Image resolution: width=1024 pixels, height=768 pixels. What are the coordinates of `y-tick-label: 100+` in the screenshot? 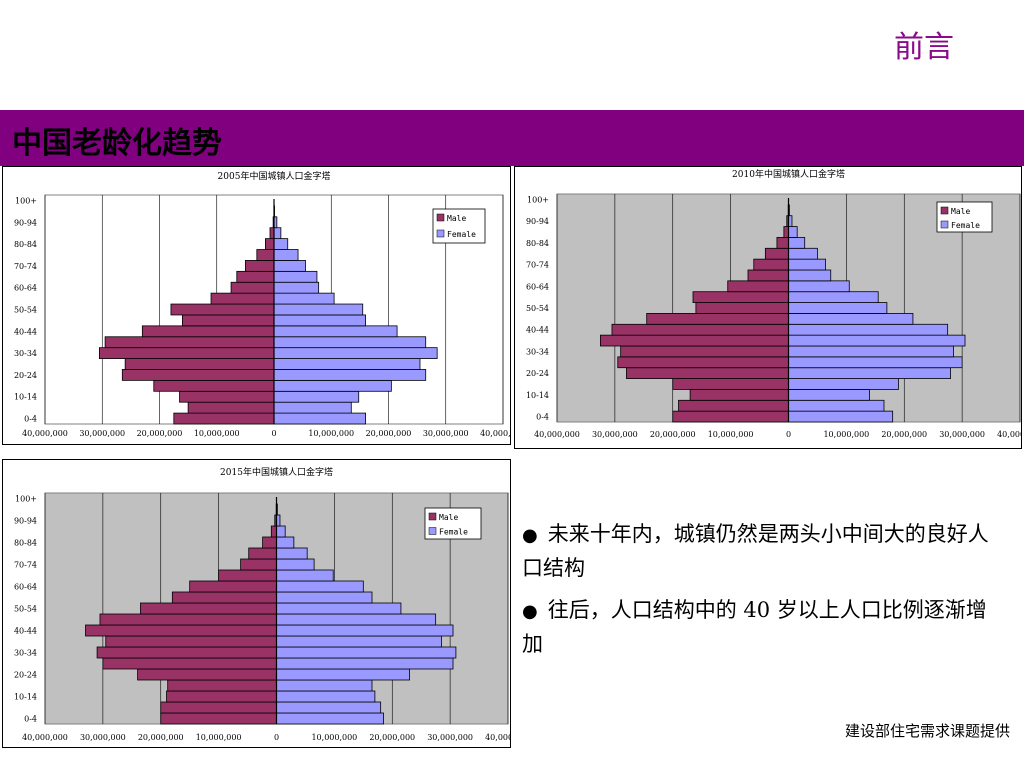 It's located at (26, 200).